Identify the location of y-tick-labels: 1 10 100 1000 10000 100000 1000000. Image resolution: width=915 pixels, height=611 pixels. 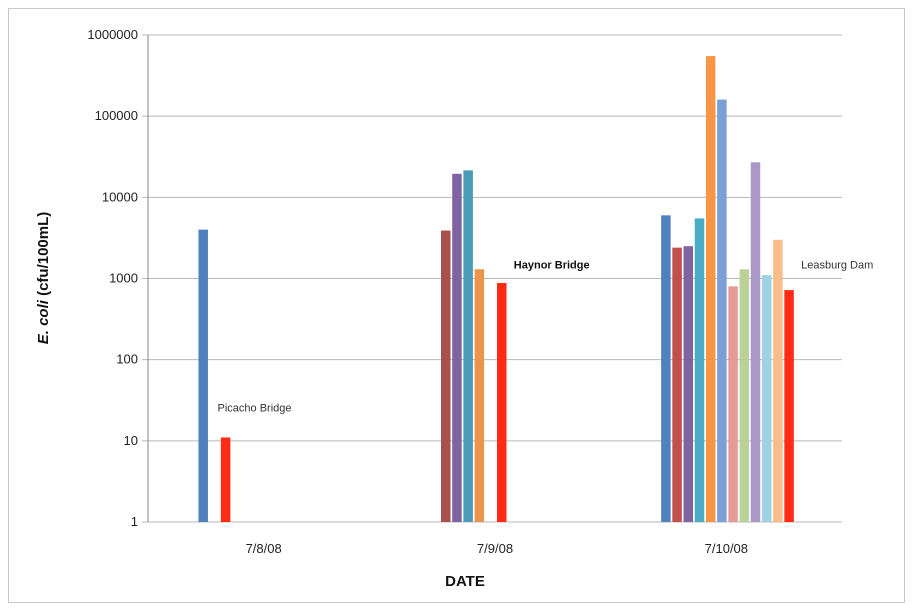
(112, 278).